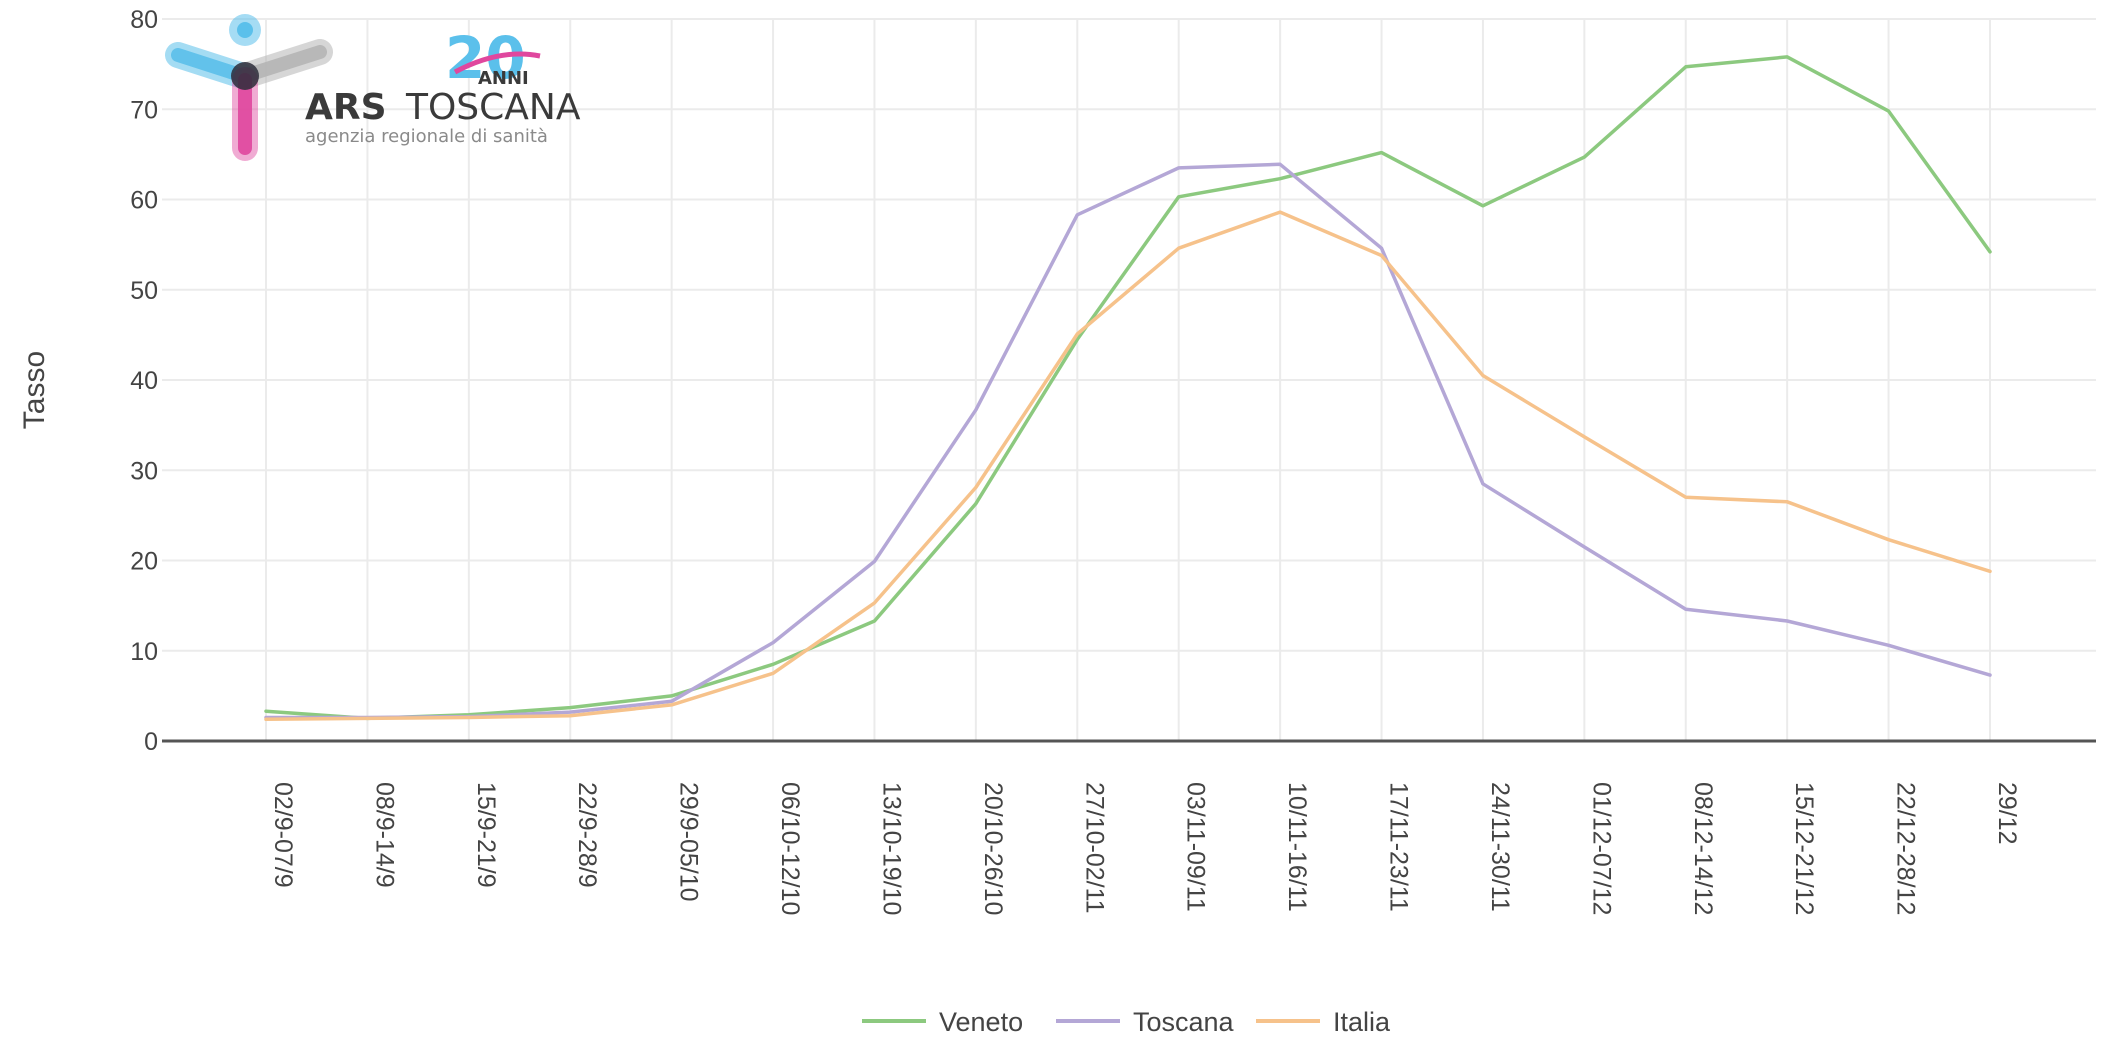 The height and width of the screenshot is (1052, 2118). What do you see at coordinates (1703, 848) in the screenshot?
I see `x-tick-label: 08/12-14/12` at bounding box center [1703, 848].